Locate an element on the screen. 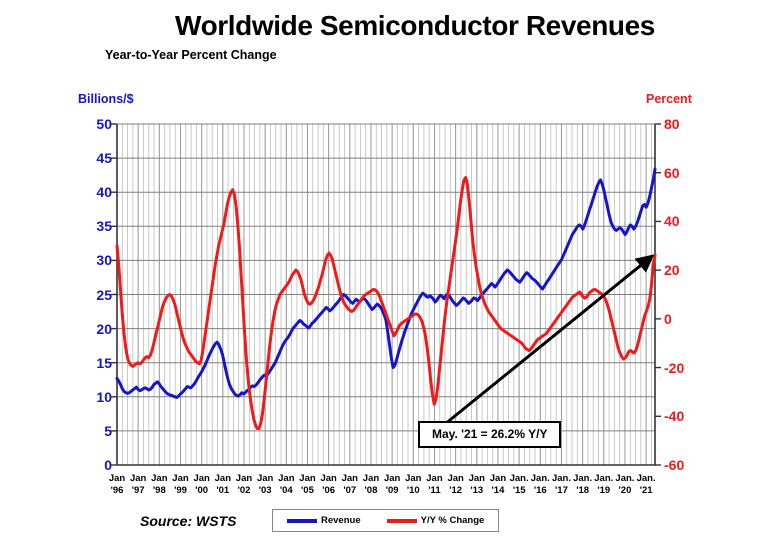 This screenshot has width=768, height=554. x-tick-year: '19 is located at coordinates (604, 490).